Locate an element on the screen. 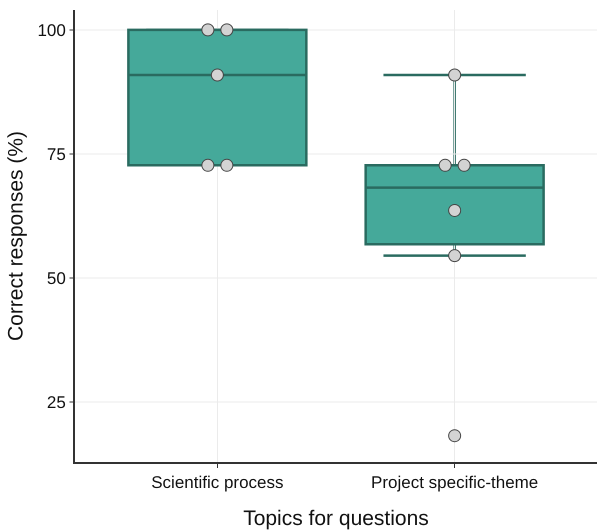 This screenshot has height=530, width=599. x-axis-title: Topics for questions is located at coordinates (336, 518).